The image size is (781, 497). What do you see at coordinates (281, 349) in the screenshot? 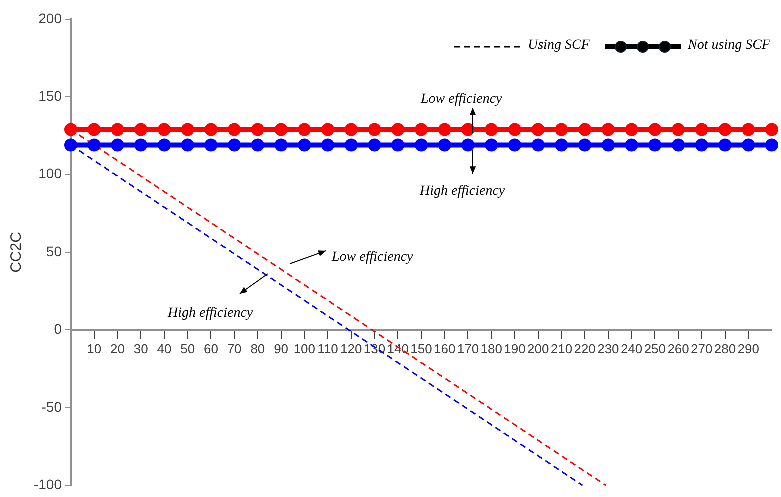
I see `x-tick-label: 90` at bounding box center [281, 349].